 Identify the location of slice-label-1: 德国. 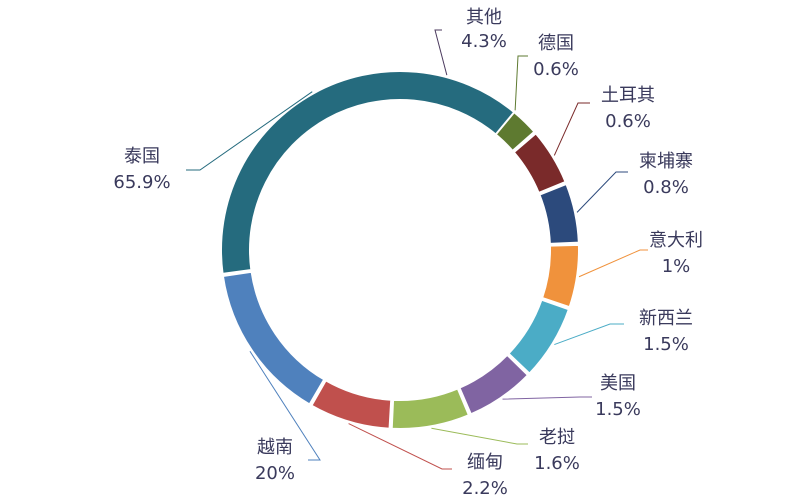
(556, 43).